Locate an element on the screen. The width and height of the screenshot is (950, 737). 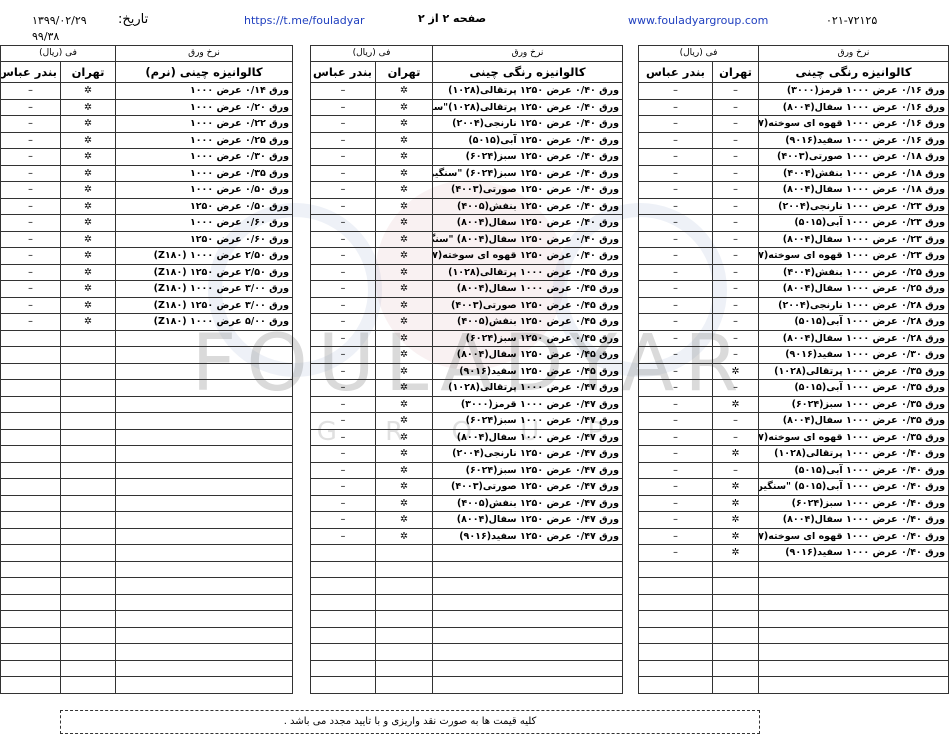
column-header-row: کالوانیزه رنگی چینی تهران بندر عباس is located at coordinates (466, 72).